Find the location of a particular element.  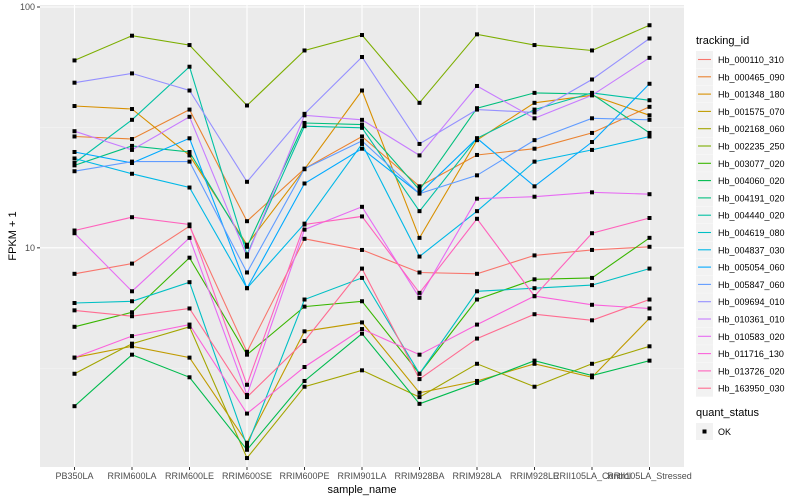

x-tick-label: RRIM901LA is located at coordinates (361, 476).